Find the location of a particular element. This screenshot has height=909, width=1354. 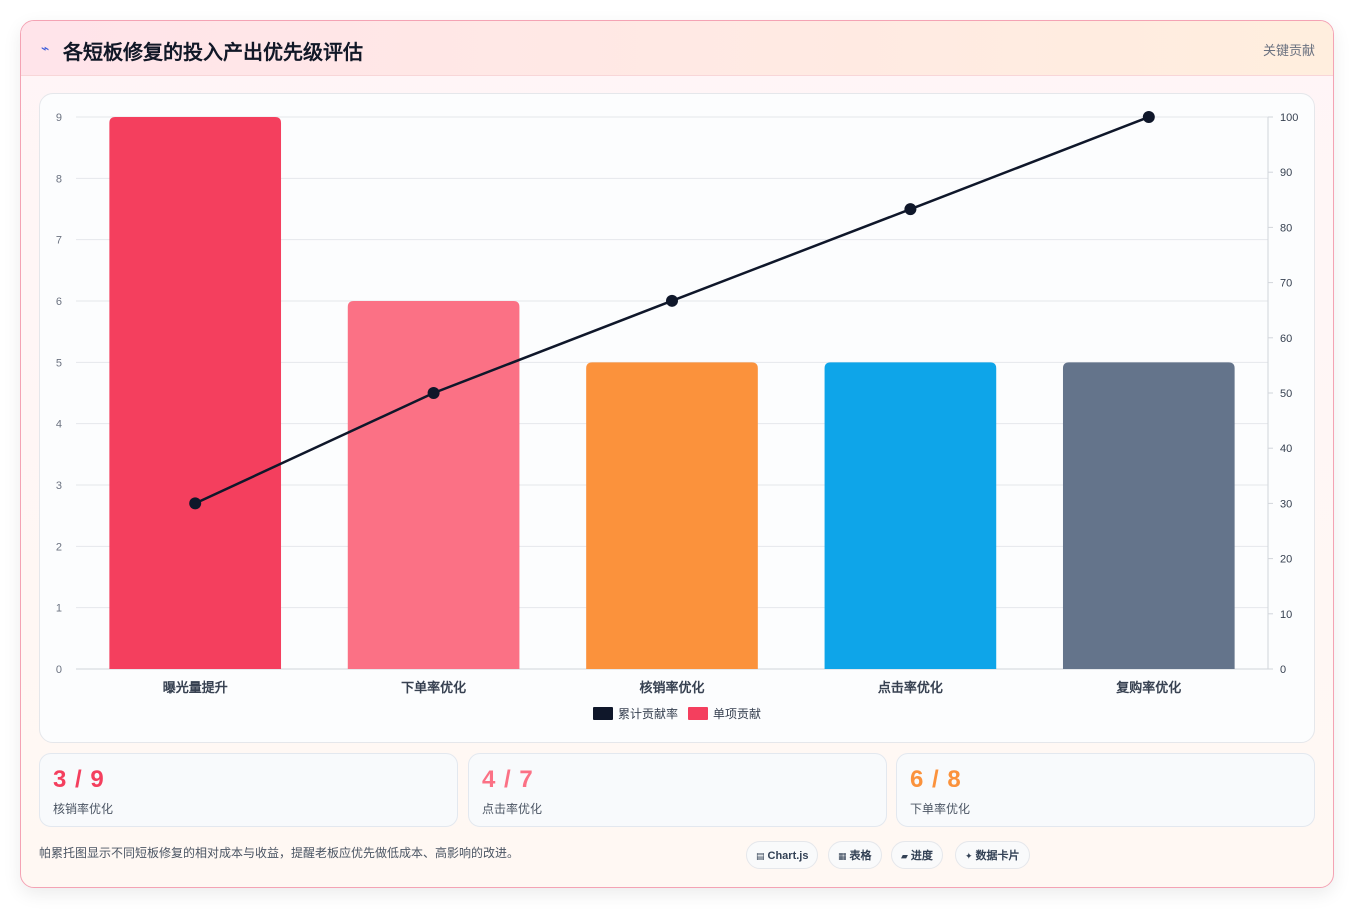

y-tick-label: 0 is located at coordinates (59, 670).